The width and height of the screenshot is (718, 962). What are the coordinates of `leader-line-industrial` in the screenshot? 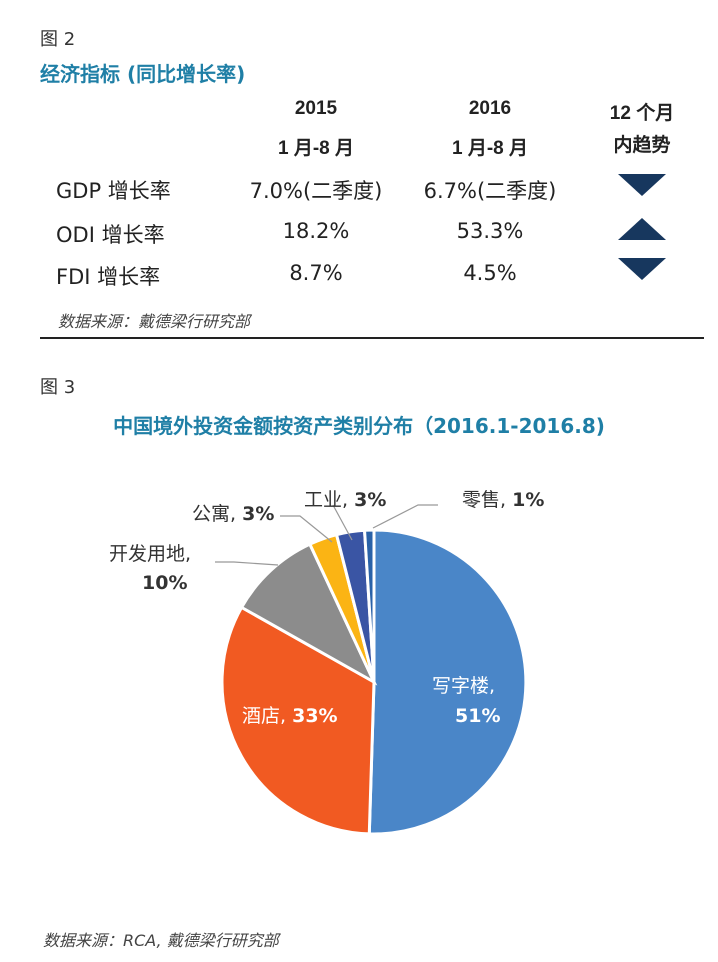 It's located at (342, 522).